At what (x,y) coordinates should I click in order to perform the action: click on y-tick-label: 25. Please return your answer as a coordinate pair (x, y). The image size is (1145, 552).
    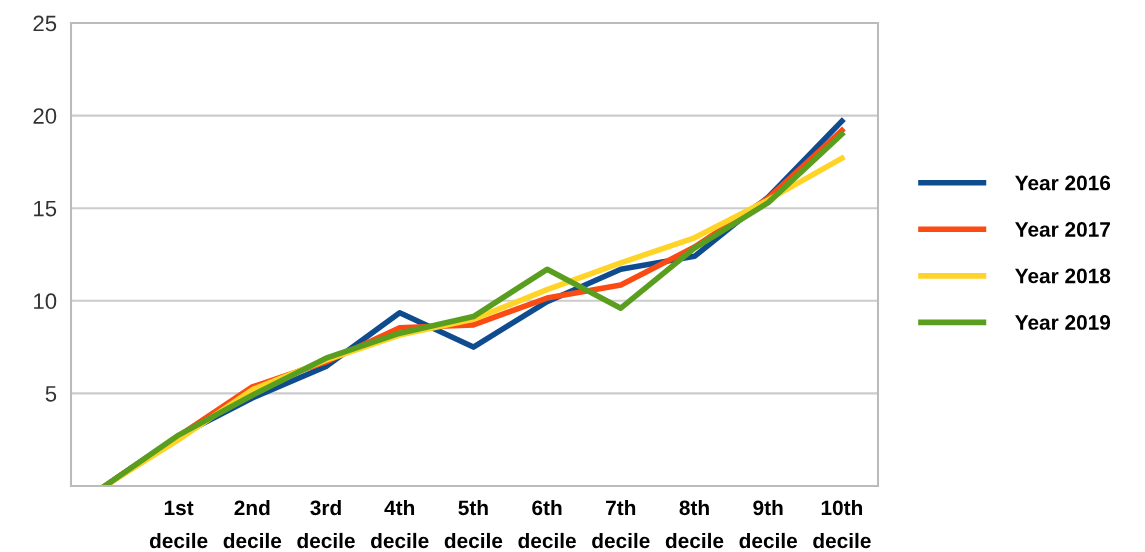
    Looking at the image, I should click on (45, 23).